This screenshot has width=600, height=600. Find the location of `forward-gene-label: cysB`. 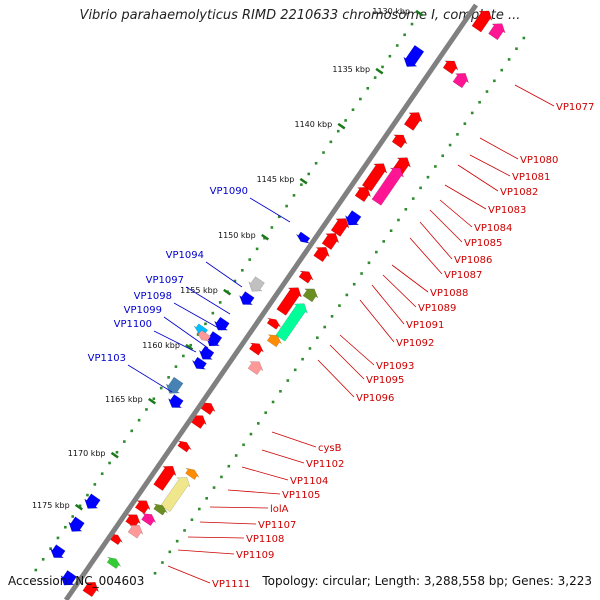

forward-gene-label: cysB is located at coordinates (330, 448).